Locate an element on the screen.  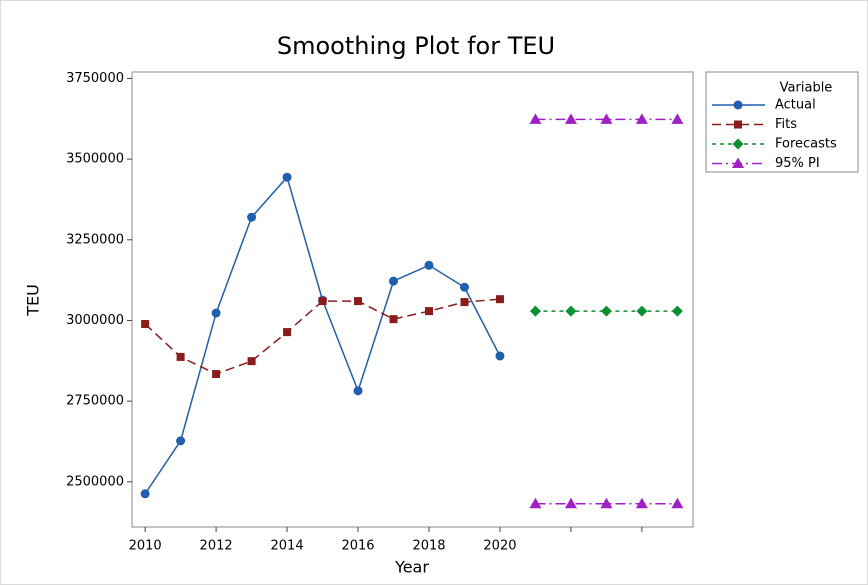
x-tick-label: 2020 is located at coordinates (499, 546).